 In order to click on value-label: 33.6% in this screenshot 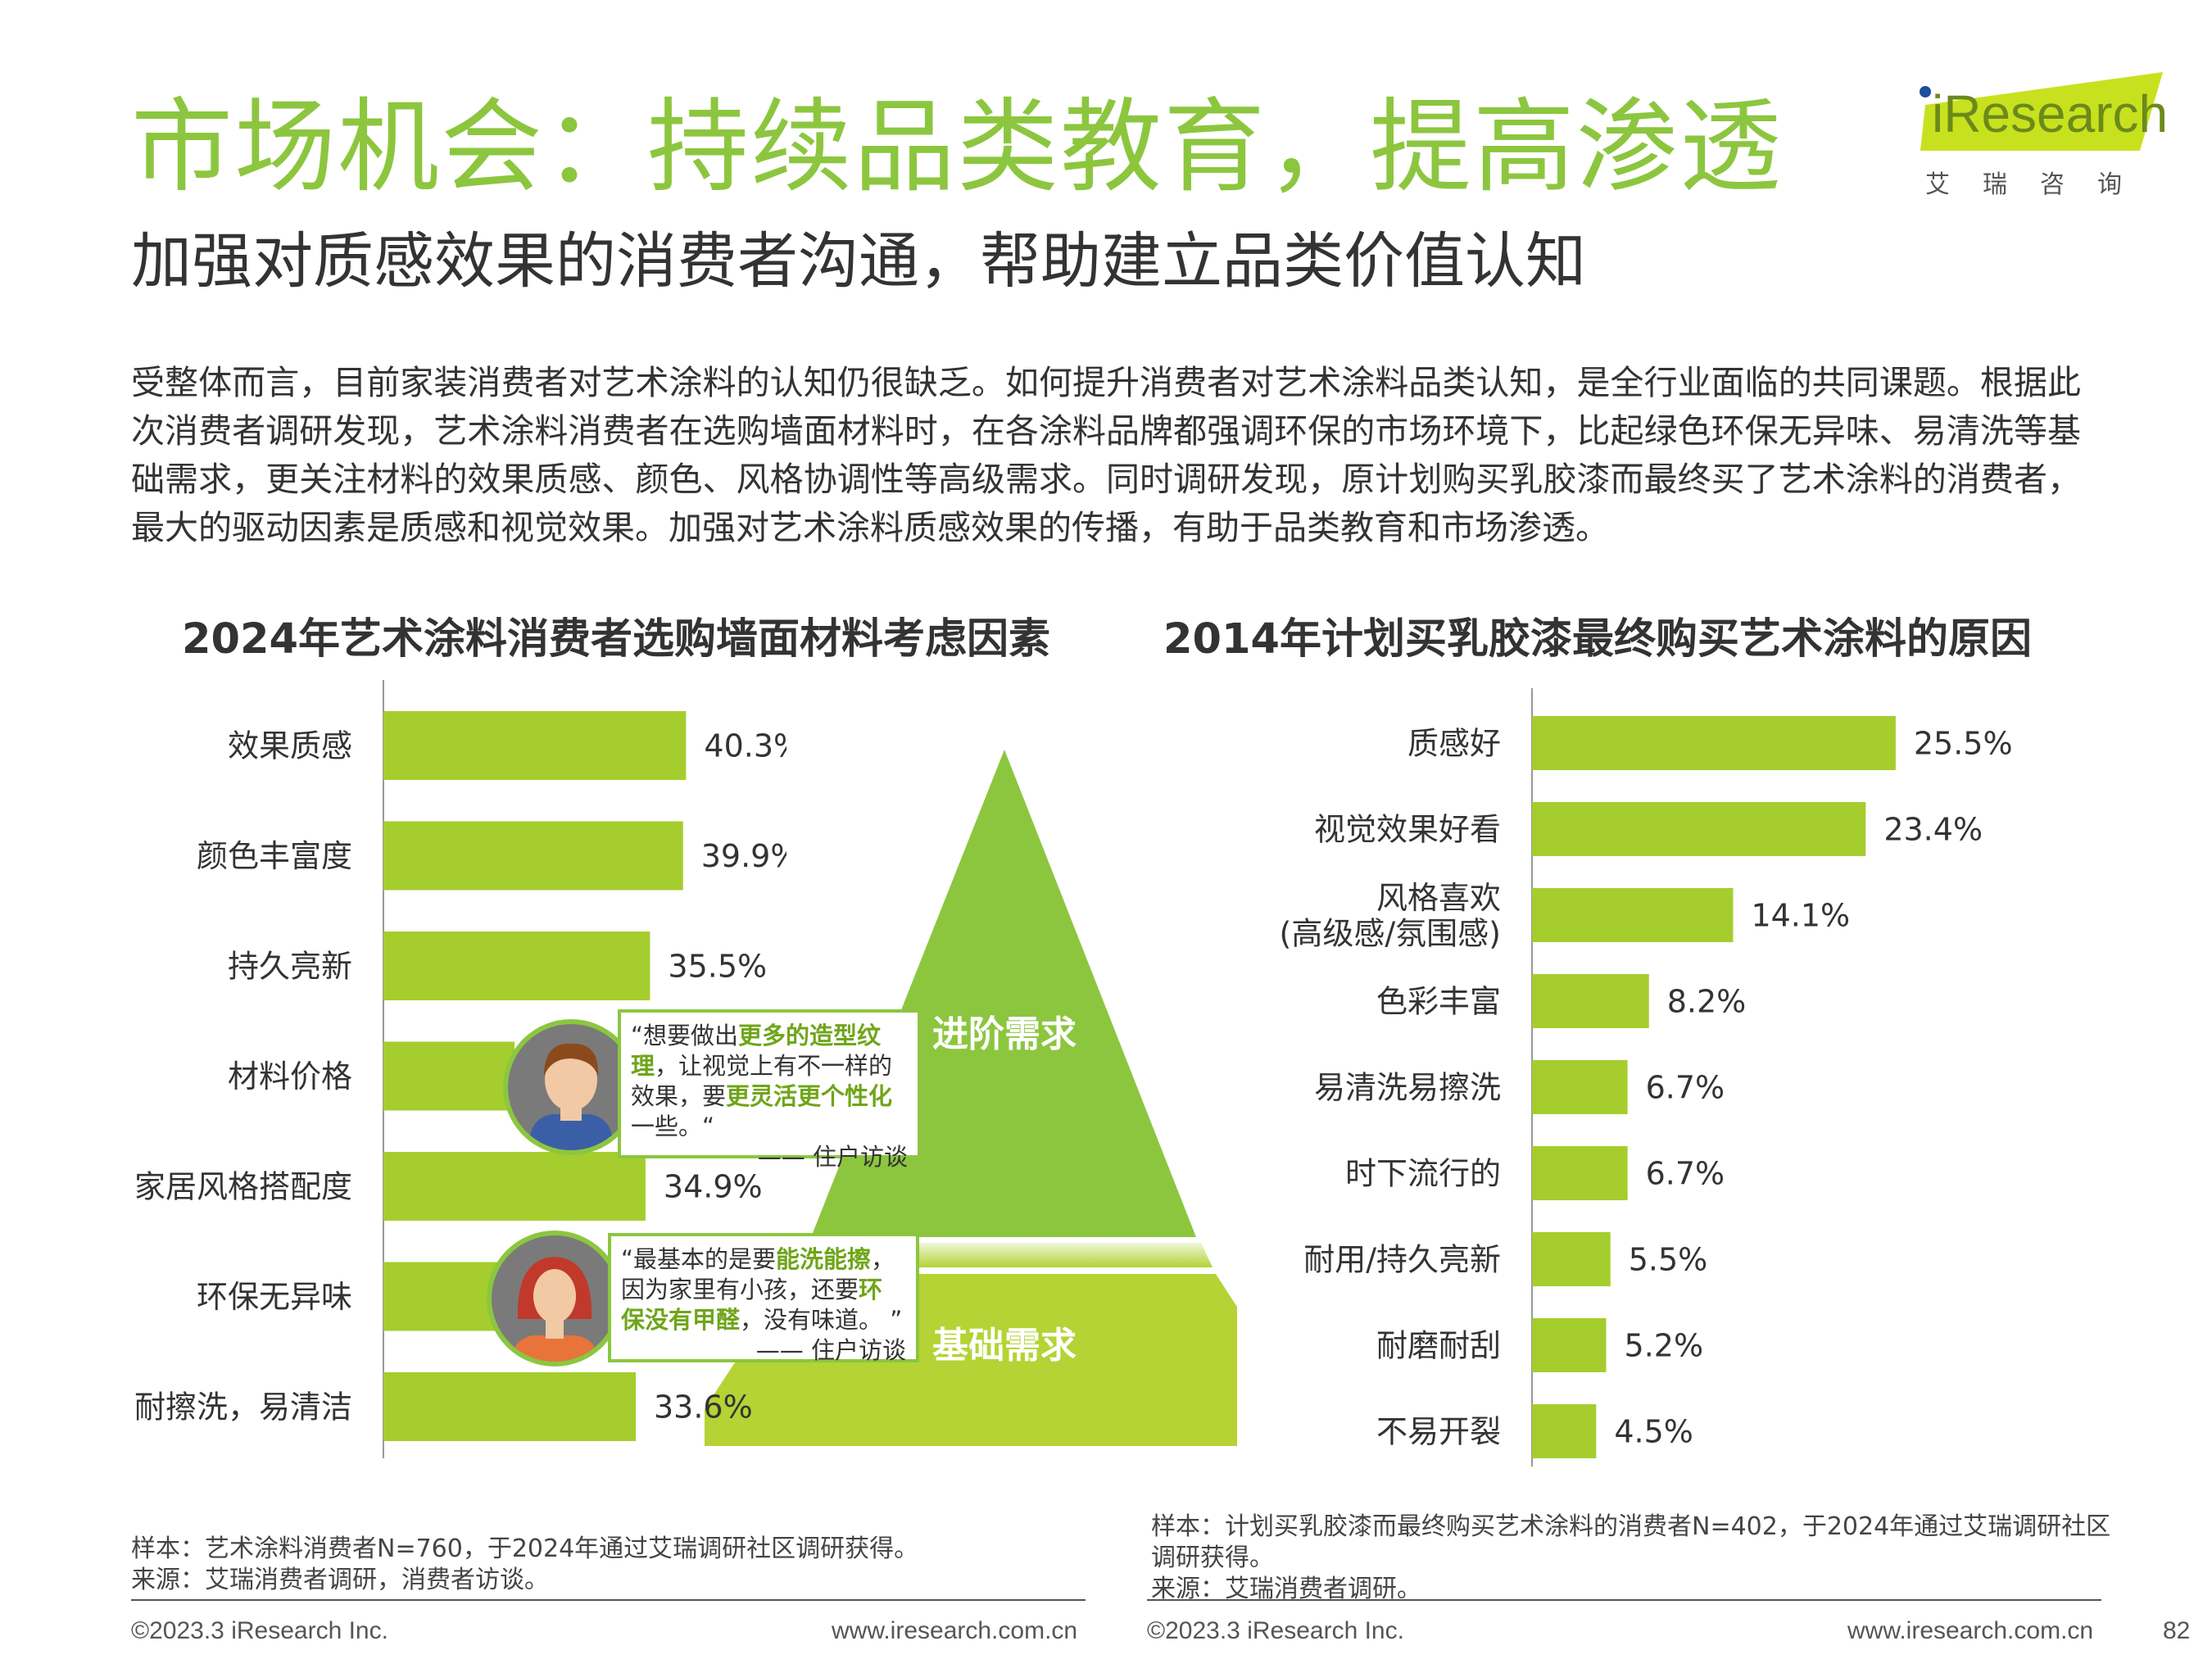, I will do `click(703, 1407)`.